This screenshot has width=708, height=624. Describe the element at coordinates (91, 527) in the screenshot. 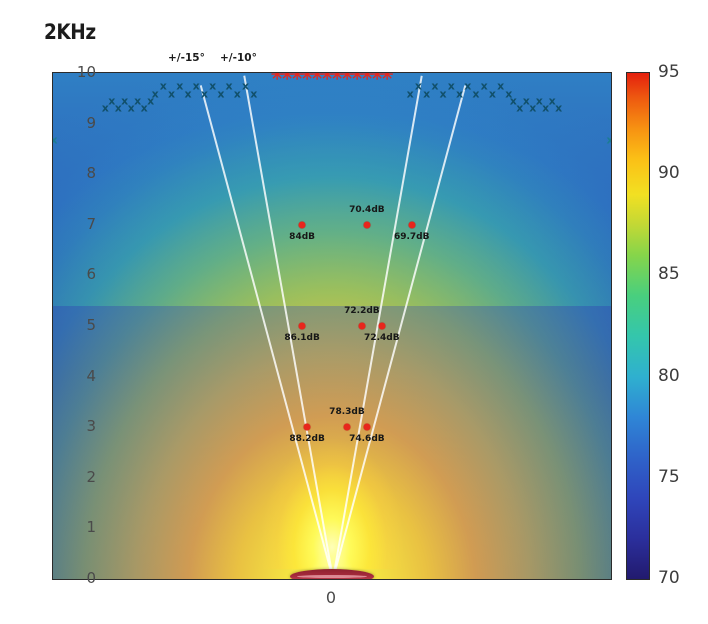

I see `y-axis-tick: 1` at that location.